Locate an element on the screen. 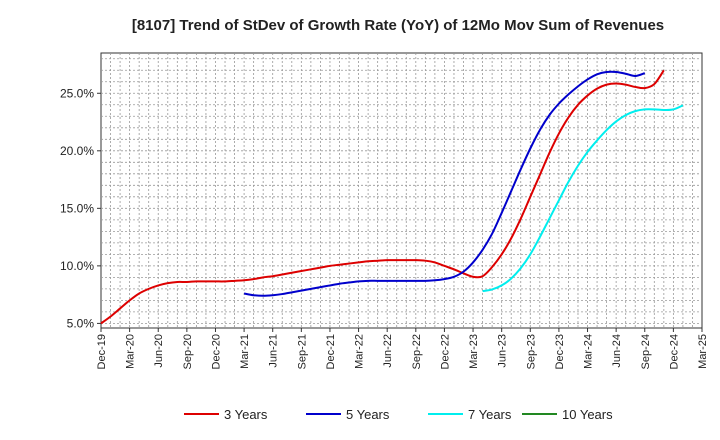  x-tick-label: Sep-24 is located at coordinates (646, 351).